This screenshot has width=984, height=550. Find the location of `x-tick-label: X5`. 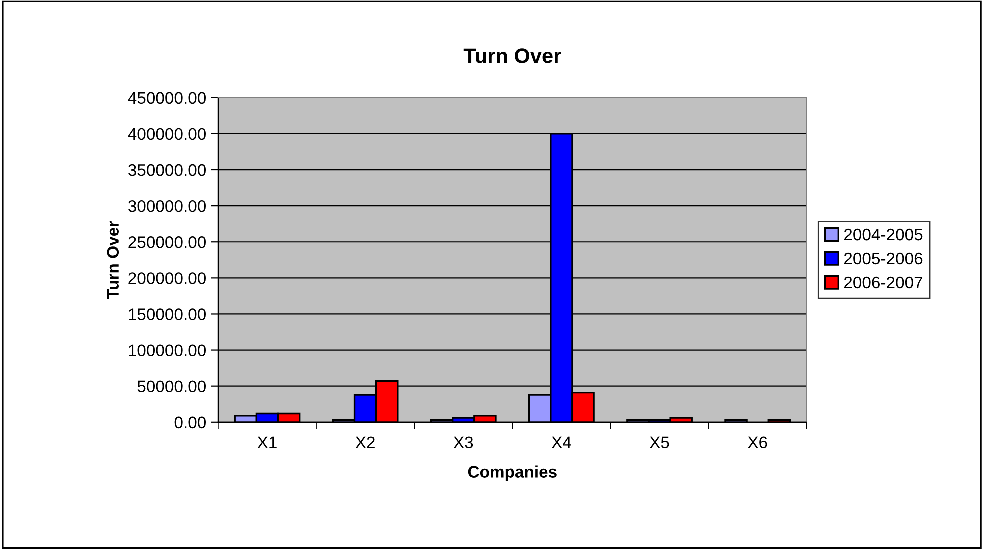

x-tick-label: X5 is located at coordinates (660, 442).